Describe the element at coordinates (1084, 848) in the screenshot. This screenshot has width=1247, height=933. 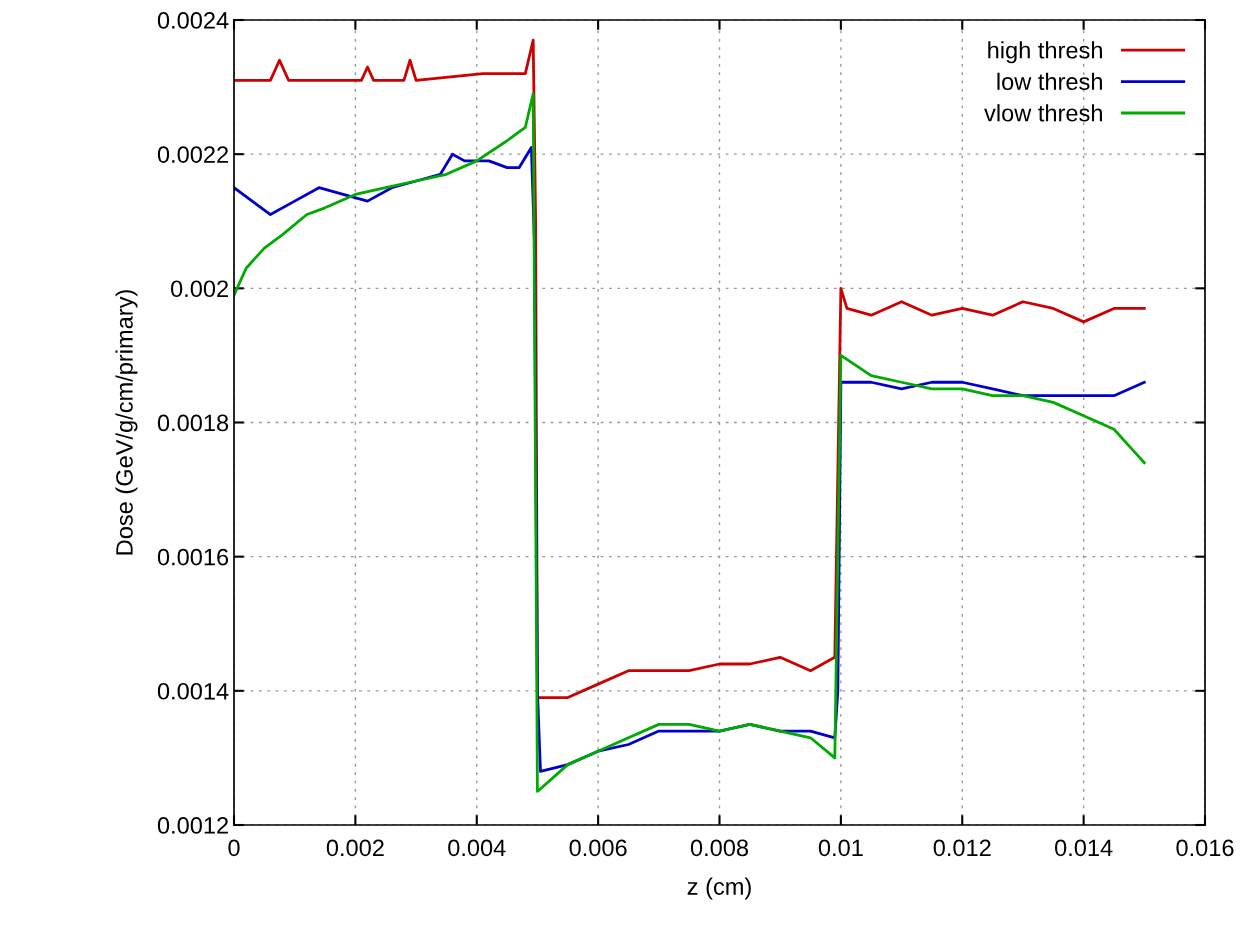
I see `x-tick-label: 0.014` at that location.